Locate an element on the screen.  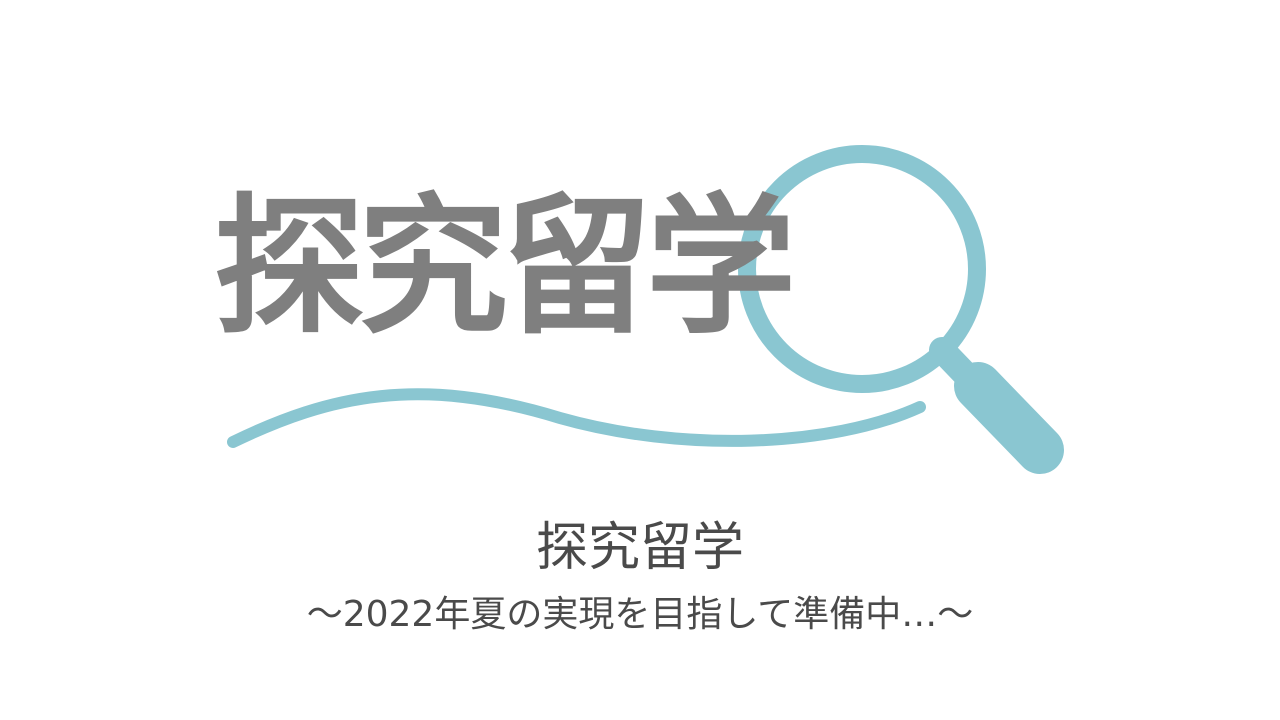
page-subtitle: ～2022年夏の実現を目指して準備中…～ is located at coordinates (640, 614).